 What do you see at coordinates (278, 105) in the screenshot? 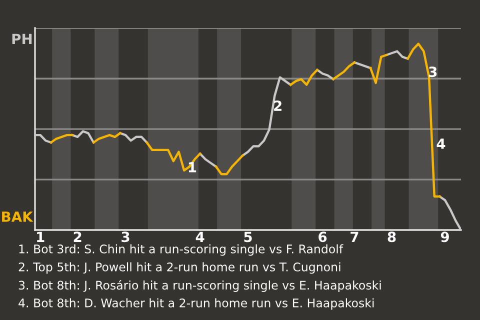
I see `annotation: 2` at bounding box center [278, 105].